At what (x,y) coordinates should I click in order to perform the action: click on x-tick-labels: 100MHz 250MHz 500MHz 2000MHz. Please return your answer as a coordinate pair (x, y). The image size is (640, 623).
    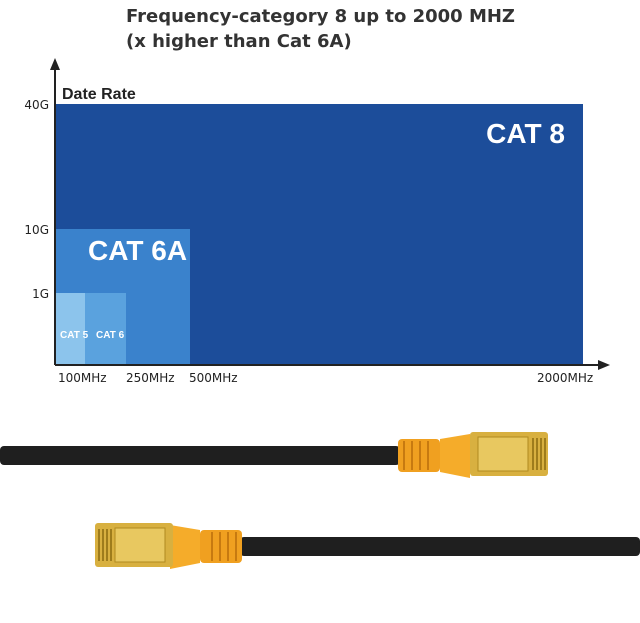
    Looking at the image, I should click on (325, 378).